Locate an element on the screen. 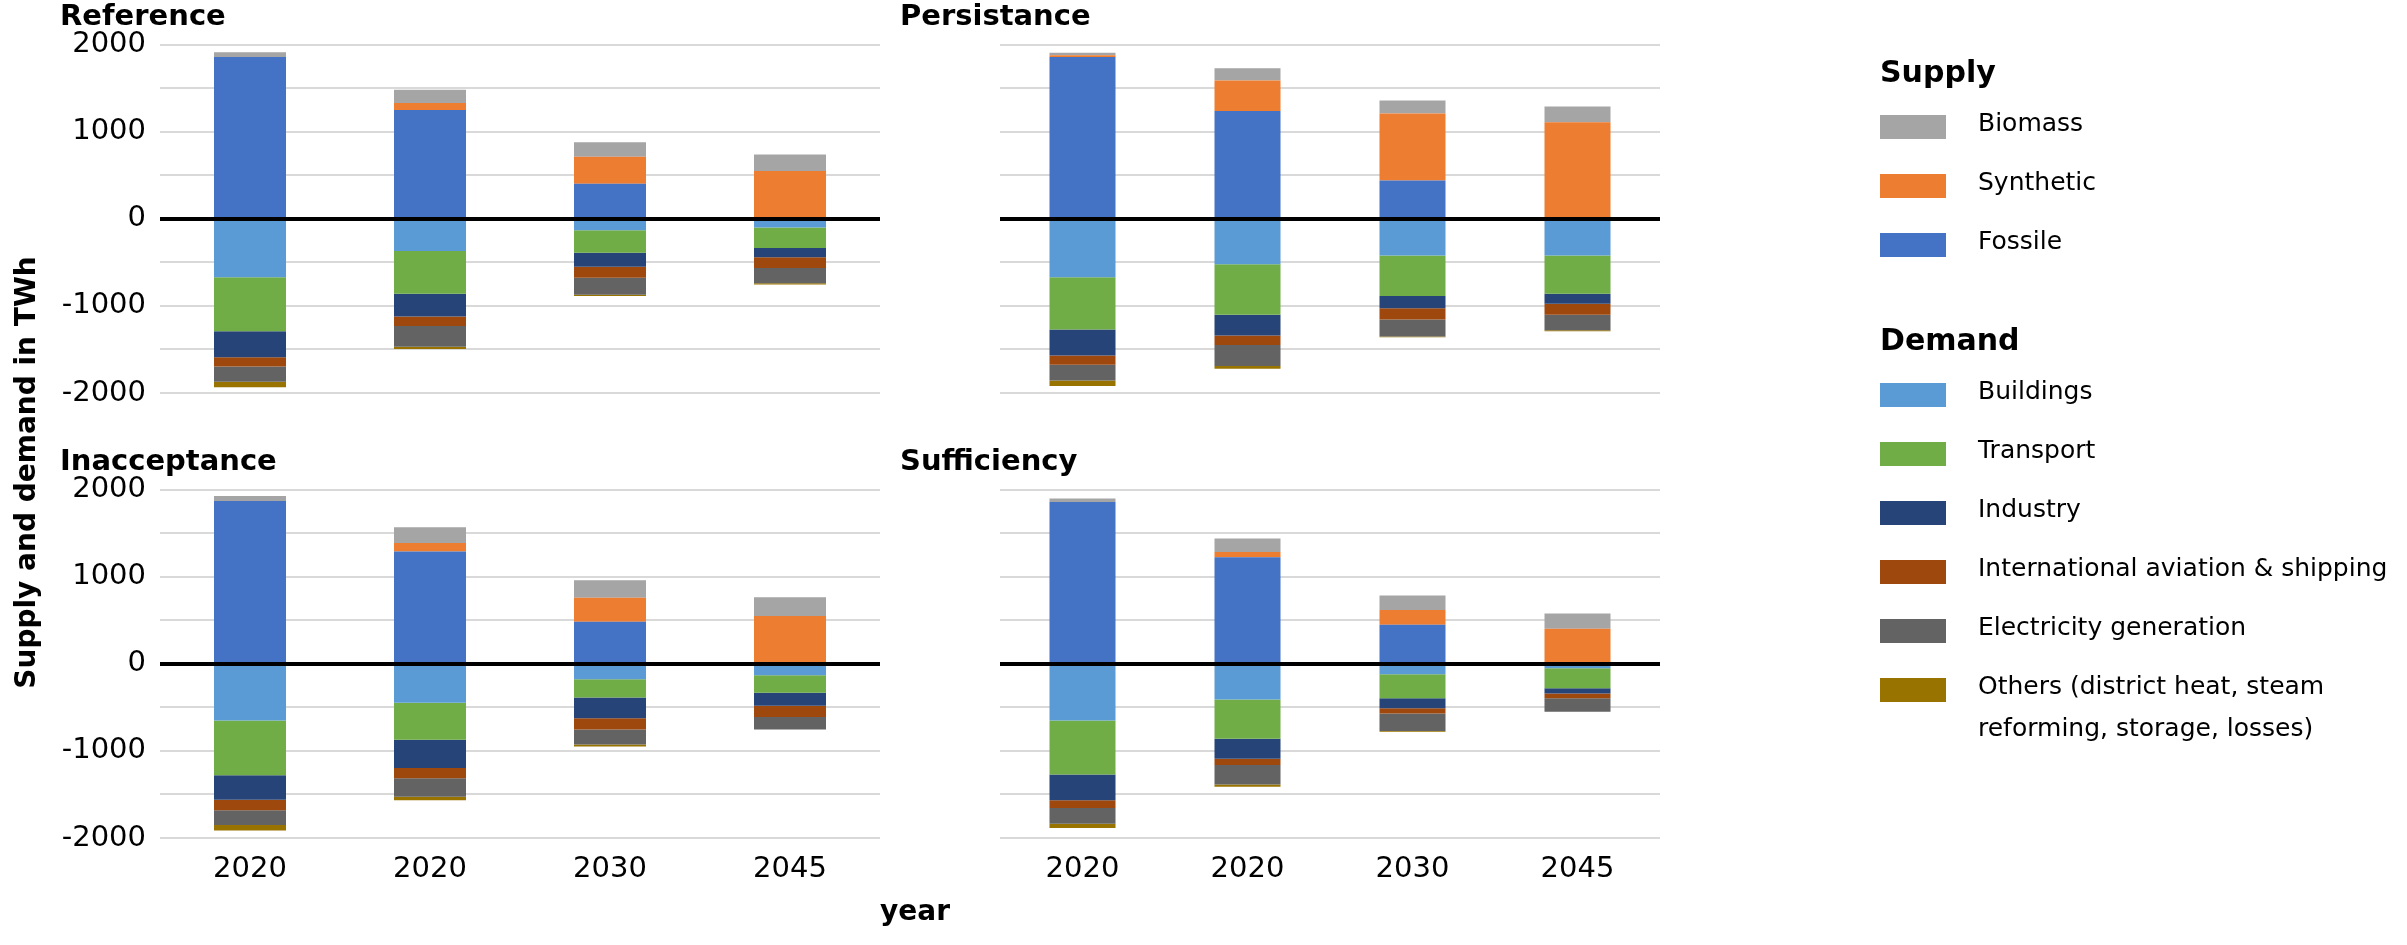  x-axis-title: year is located at coordinates (915, 910).